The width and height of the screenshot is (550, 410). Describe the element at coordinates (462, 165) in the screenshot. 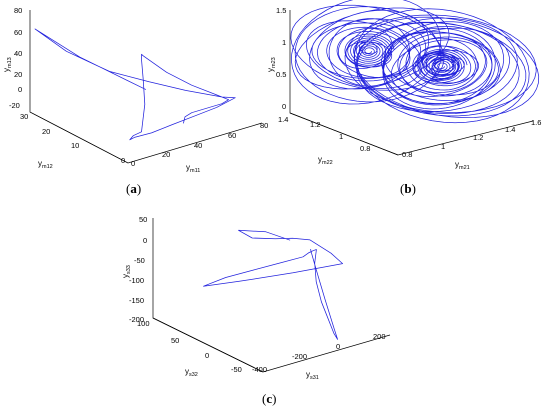

I see `x-axis-label: ym21` at that location.